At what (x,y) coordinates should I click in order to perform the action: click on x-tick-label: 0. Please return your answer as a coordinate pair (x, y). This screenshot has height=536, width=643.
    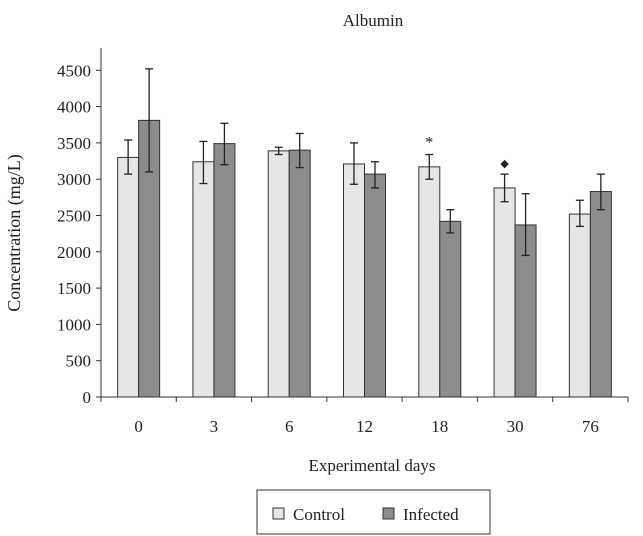
    Looking at the image, I should click on (138, 426).